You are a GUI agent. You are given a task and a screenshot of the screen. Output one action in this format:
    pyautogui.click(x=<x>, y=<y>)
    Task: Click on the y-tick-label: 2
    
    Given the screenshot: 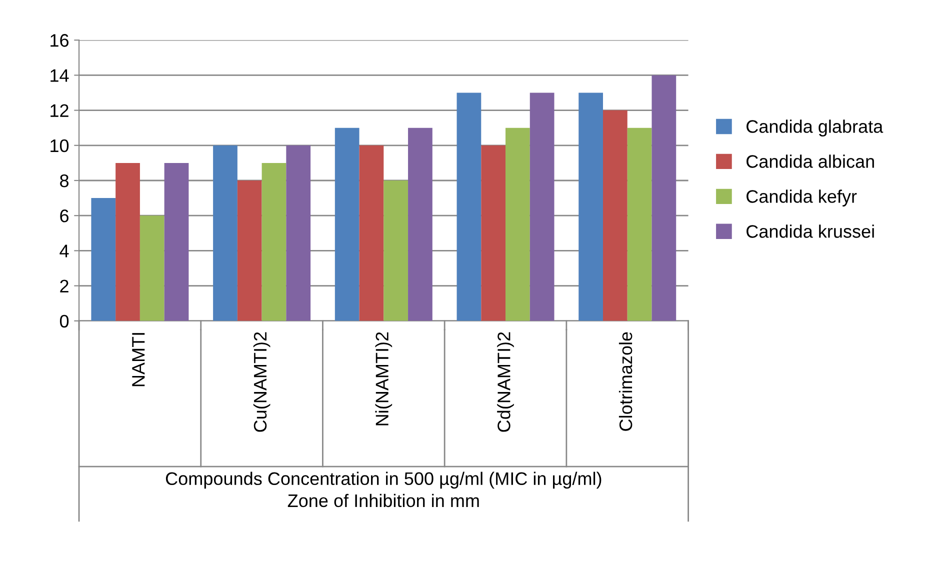 What is the action you would take?
    pyautogui.click(x=64, y=286)
    